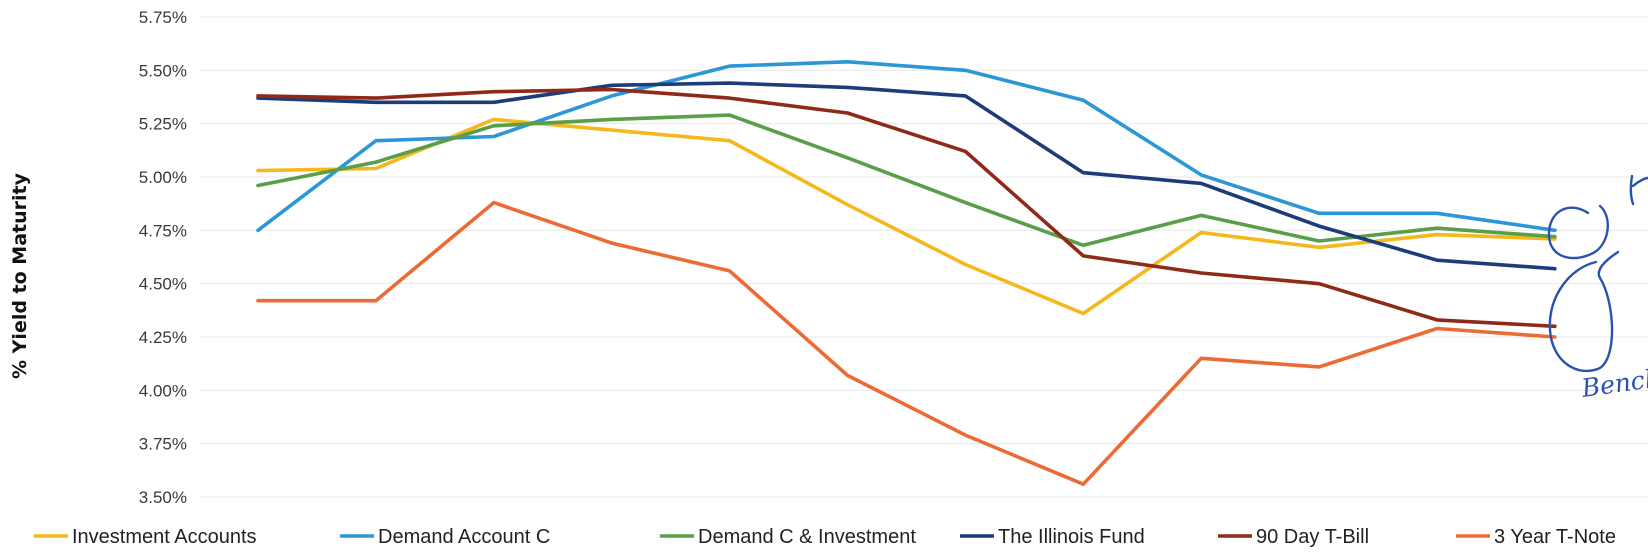  Describe the element at coordinates (163, 337) in the screenshot. I see `y-tick-label: 4.25%` at that location.